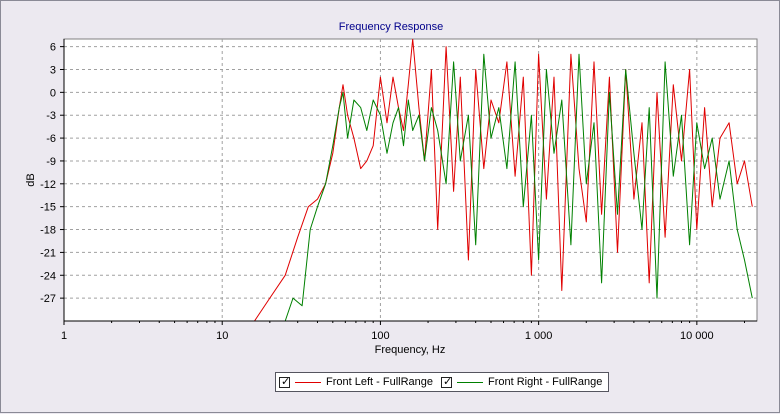  What do you see at coordinates (64, 336) in the screenshot?
I see `x-tick-label: 1` at bounding box center [64, 336].